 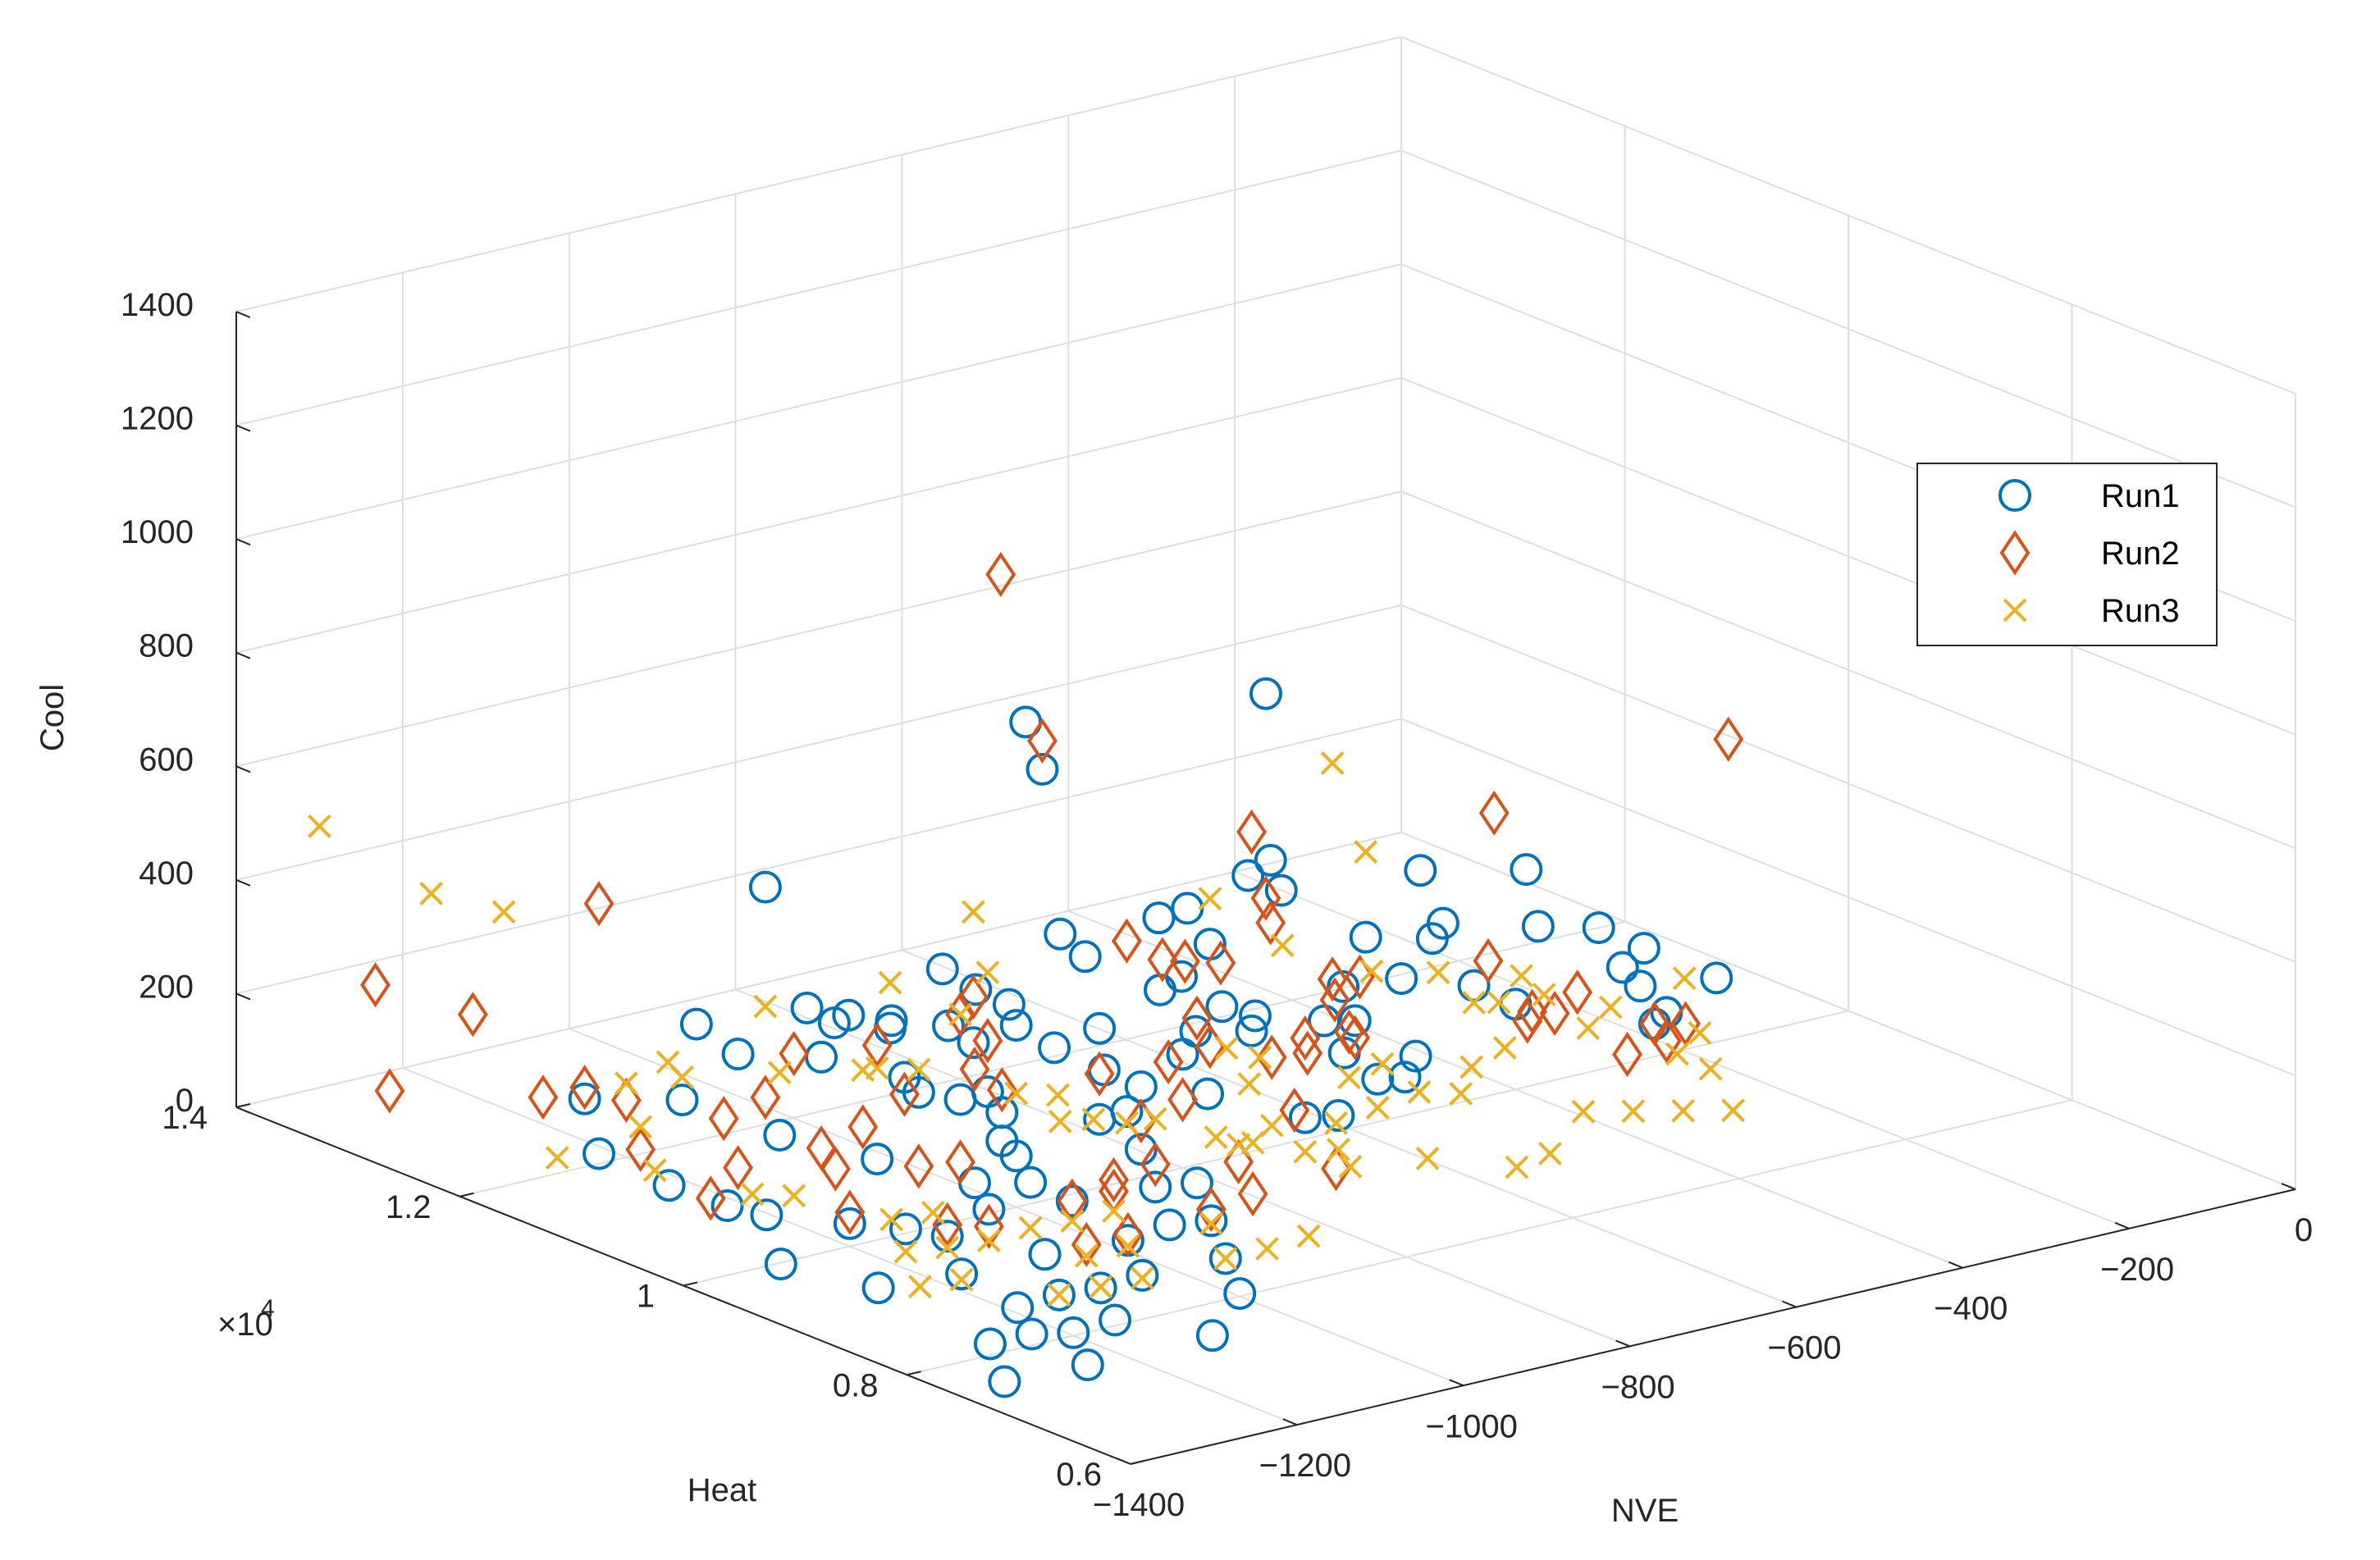 I want to click on y-tick-label: 0.8, so click(x=856, y=1385).